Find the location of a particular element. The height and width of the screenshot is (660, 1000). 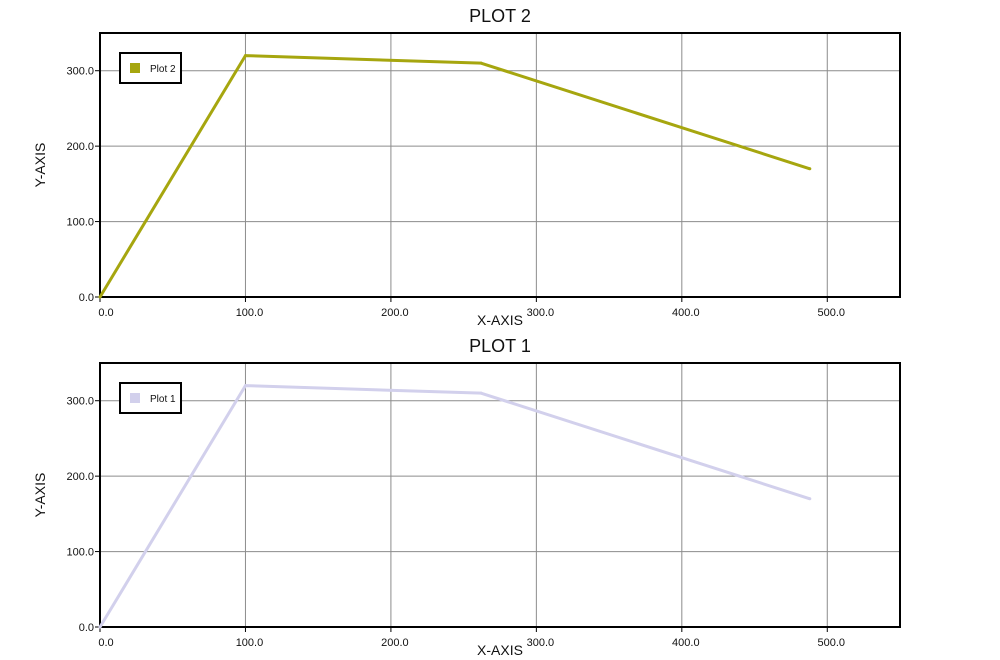

chart-title: PLOT 1 is located at coordinates (500, 346).